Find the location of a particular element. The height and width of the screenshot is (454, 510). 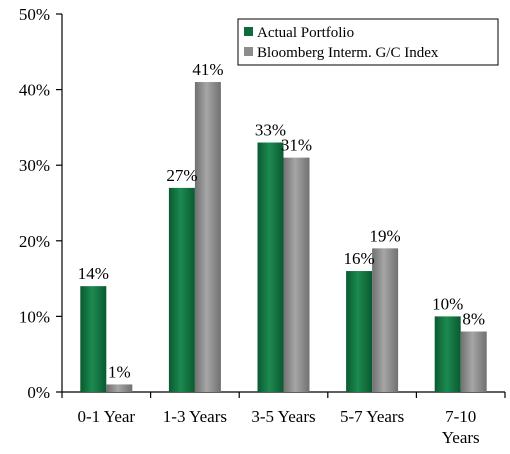

legend-box is located at coordinates (368, 42).